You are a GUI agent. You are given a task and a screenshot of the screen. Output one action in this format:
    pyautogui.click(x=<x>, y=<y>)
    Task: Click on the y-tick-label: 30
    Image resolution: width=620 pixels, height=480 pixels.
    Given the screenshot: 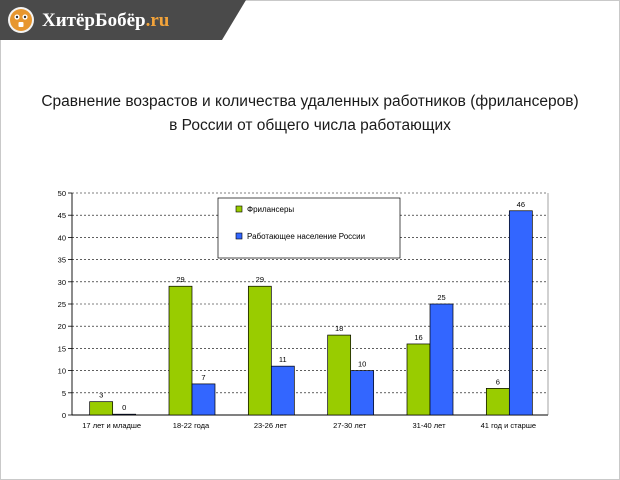 What is the action you would take?
    pyautogui.click(x=62, y=282)
    